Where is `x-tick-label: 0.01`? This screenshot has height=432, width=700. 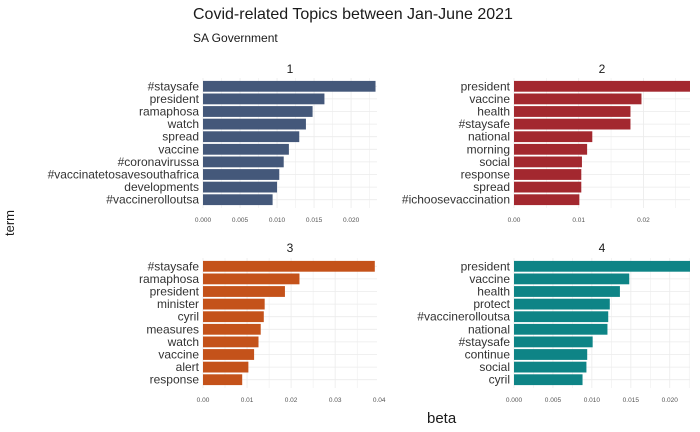
x-tick-label: 0.01 is located at coordinates (578, 220).